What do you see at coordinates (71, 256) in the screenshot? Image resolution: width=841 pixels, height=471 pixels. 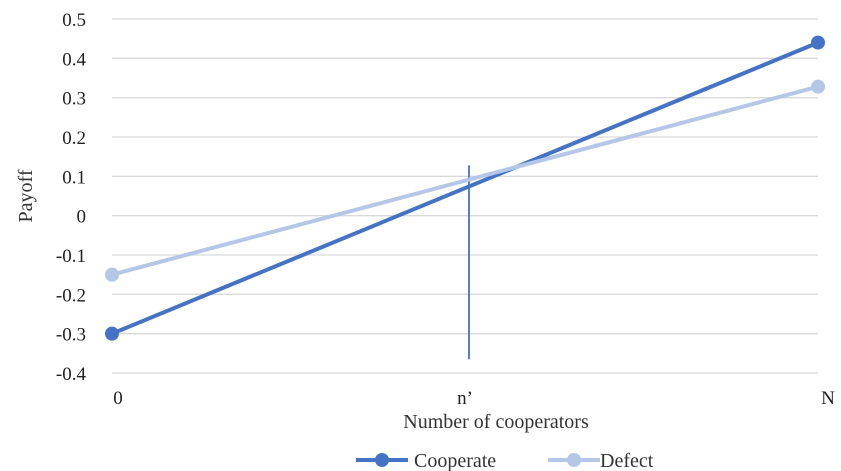 I see `y-tick-label: -0.1` at bounding box center [71, 256].